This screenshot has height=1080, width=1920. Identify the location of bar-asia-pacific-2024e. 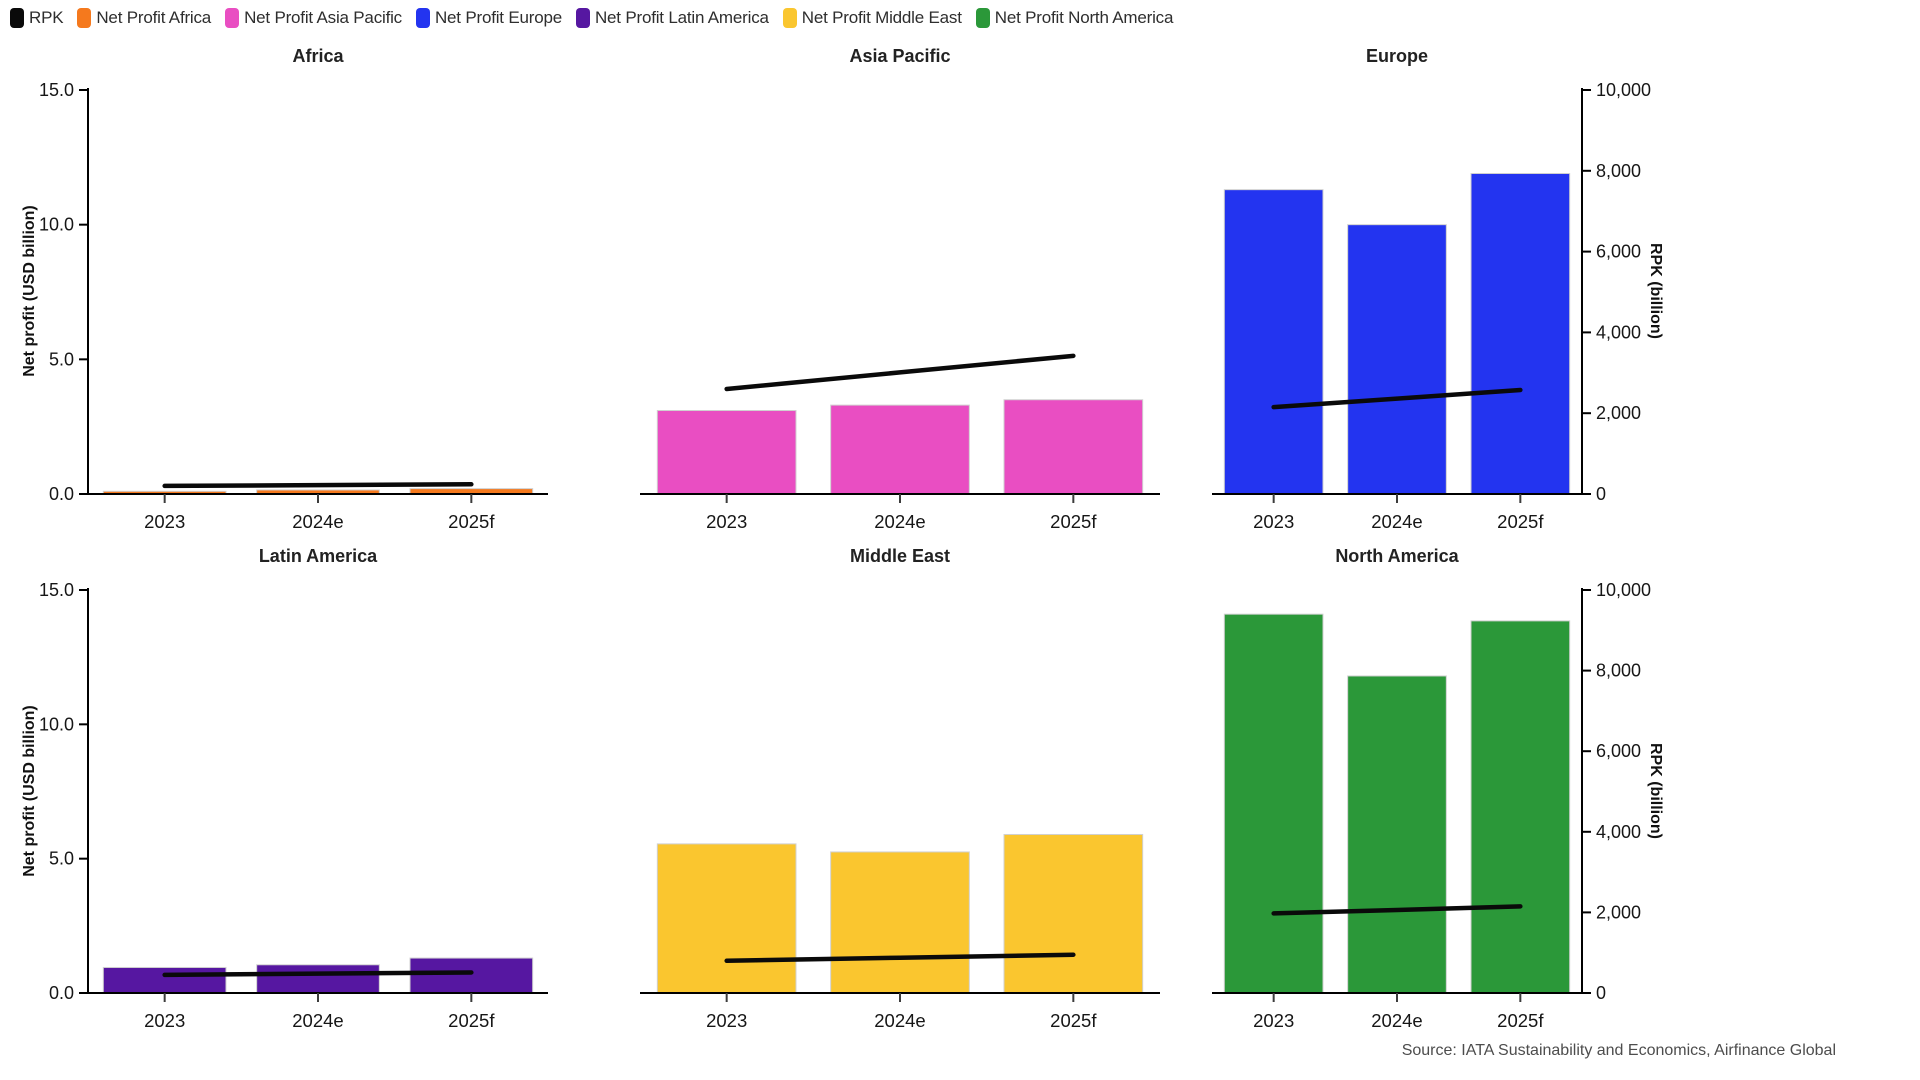
(900, 449).